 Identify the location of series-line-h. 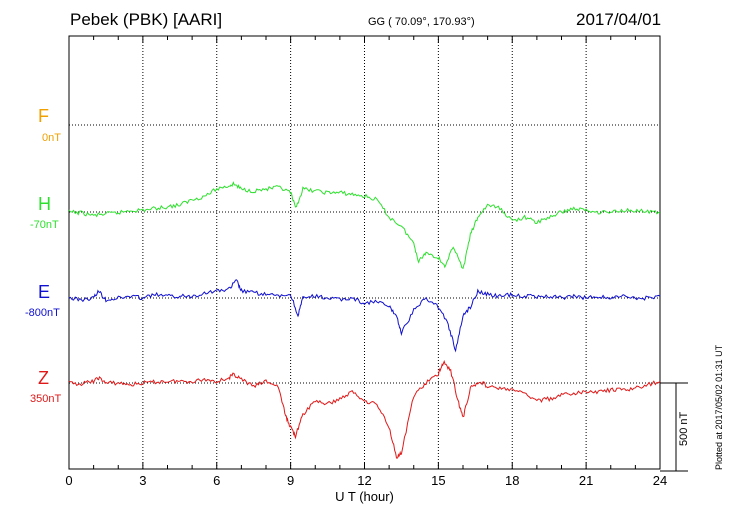
(364, 225).